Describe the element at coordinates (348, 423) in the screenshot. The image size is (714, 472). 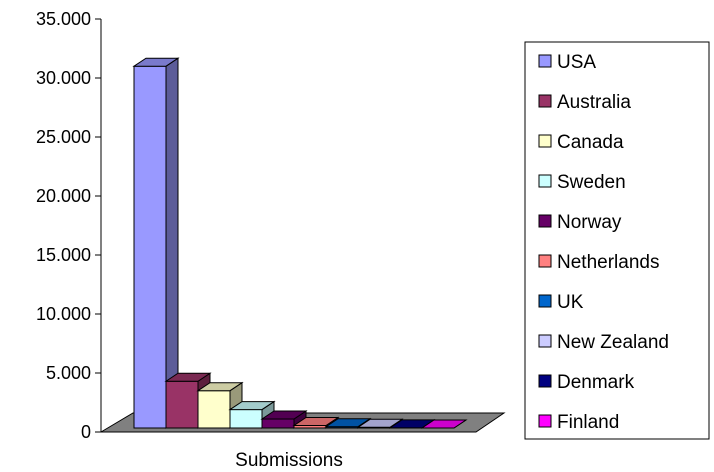
I see `bar-top-uk` at that location.